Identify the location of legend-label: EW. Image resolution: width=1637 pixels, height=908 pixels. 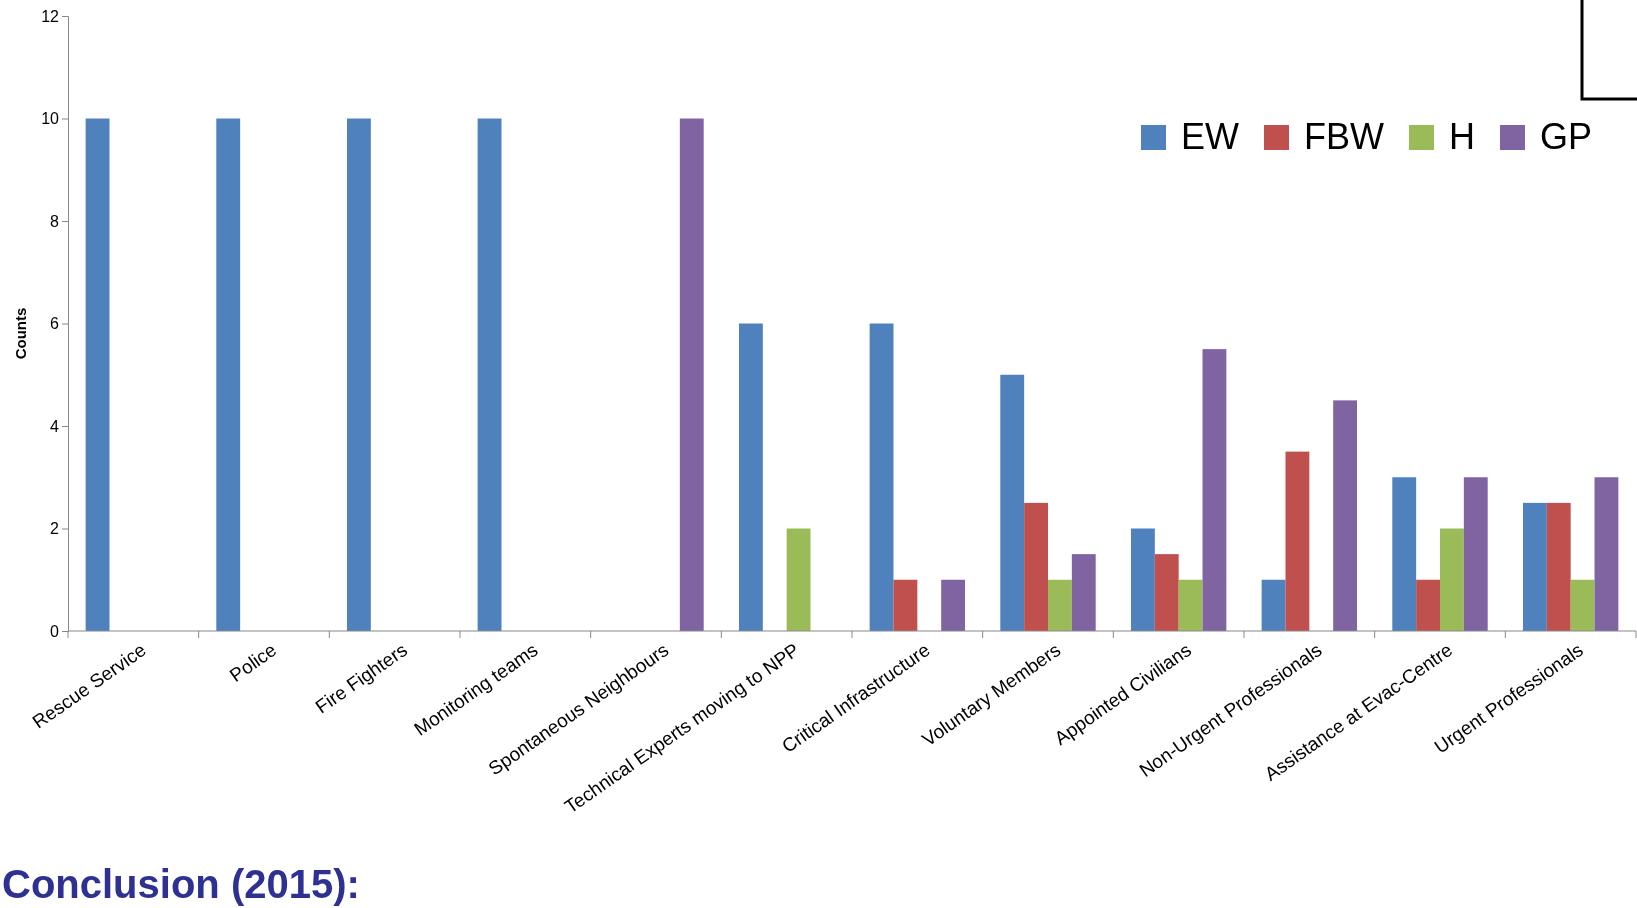
(1210, 136).